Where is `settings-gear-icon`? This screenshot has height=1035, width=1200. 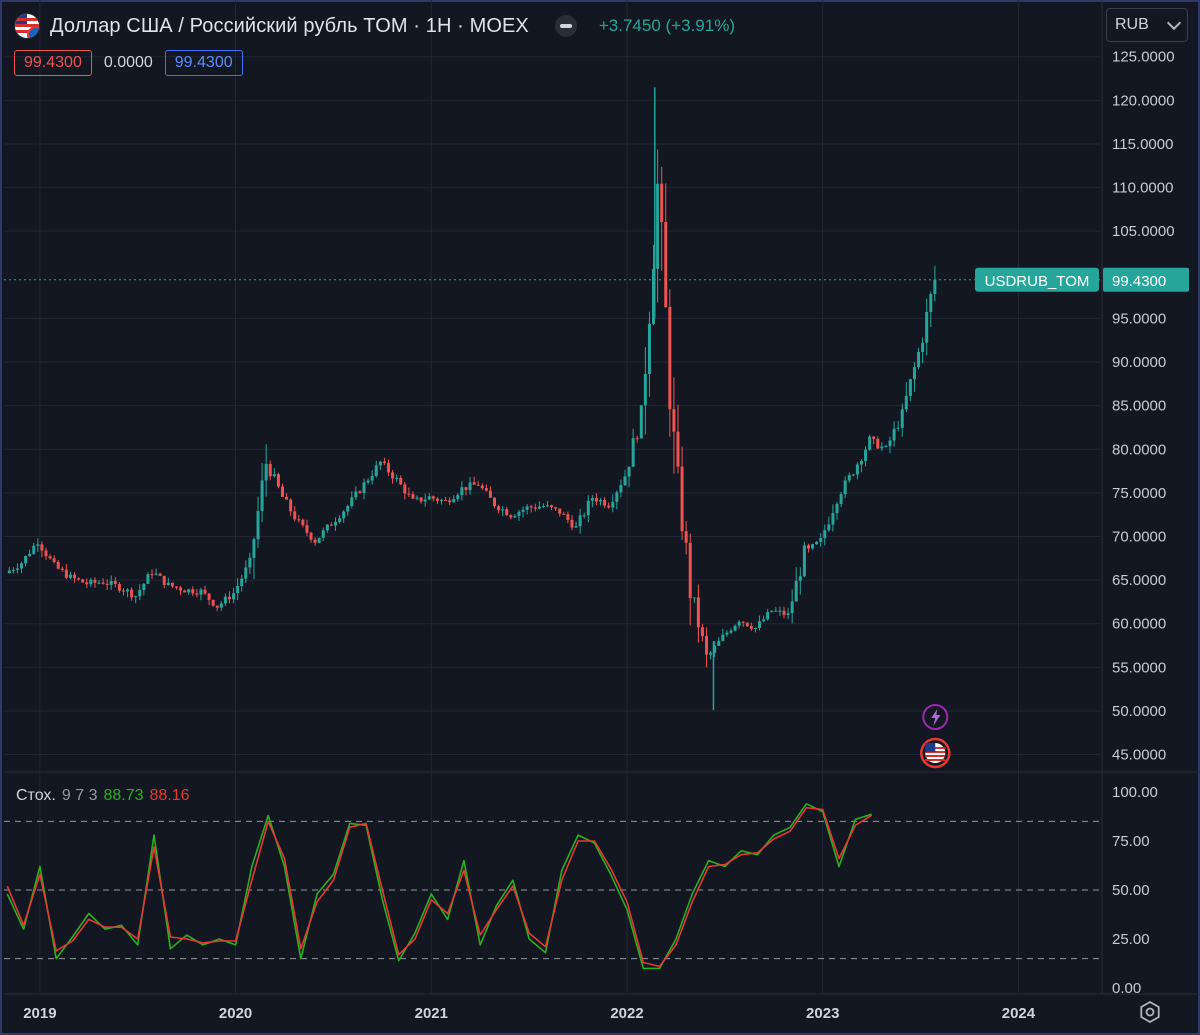
settings-gear-icon is located at coordinates (1150, 1012).